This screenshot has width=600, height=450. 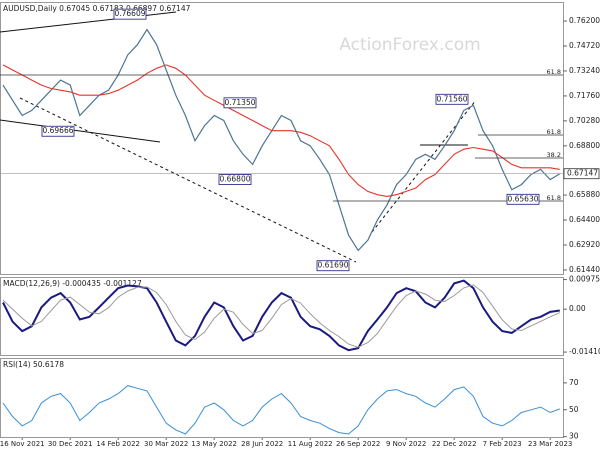 What do you see at coordinates (166, 444) in the screenshot?
I see `x-tick-label: 30 Mar 2022` at bounding box center [166, 444].